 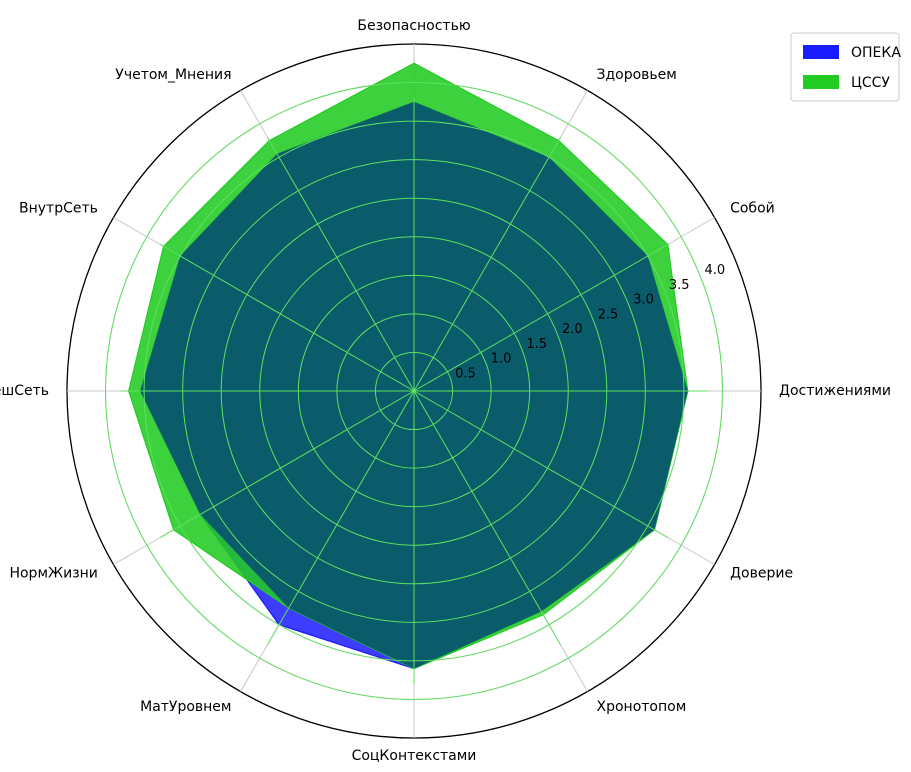 I want to click on axis-label-1: Здоровьем, so click(x=637, y=75).